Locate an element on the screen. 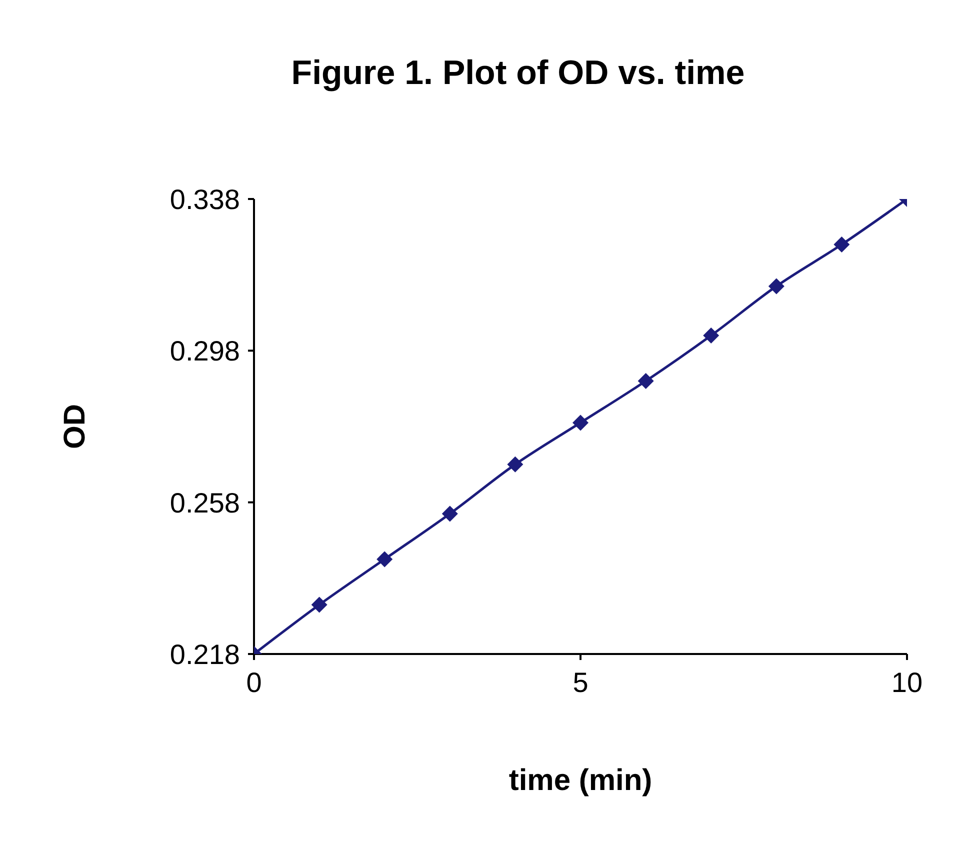  x-tick-label: 10 is located at coordinates (907, 682).